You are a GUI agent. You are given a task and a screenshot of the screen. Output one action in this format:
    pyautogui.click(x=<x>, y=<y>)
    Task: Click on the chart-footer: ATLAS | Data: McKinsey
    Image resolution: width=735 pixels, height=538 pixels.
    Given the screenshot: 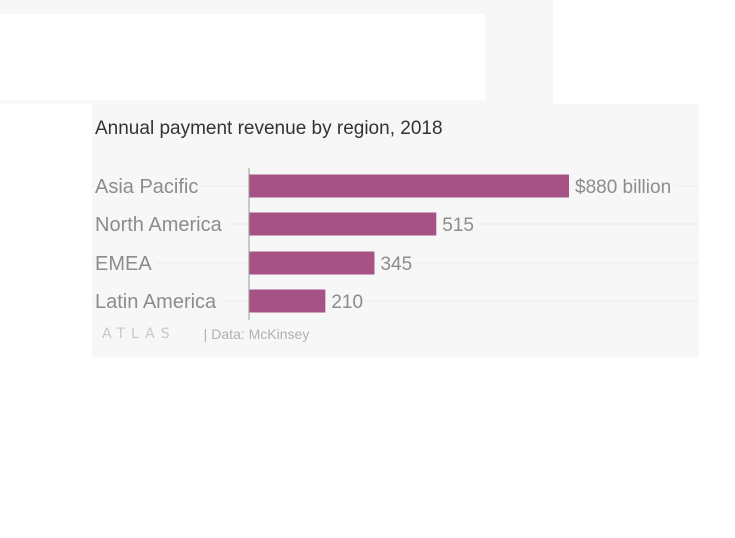 What is the action you would take?
    pyautogui.click(x=205, y=334)
    